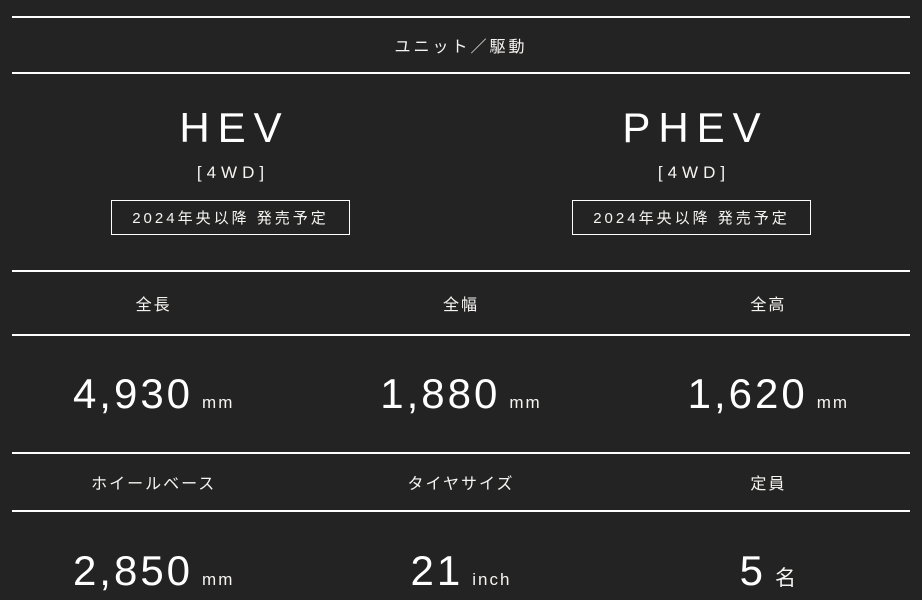  I want to click on spec-value-unit: 名, so click(786, 578).